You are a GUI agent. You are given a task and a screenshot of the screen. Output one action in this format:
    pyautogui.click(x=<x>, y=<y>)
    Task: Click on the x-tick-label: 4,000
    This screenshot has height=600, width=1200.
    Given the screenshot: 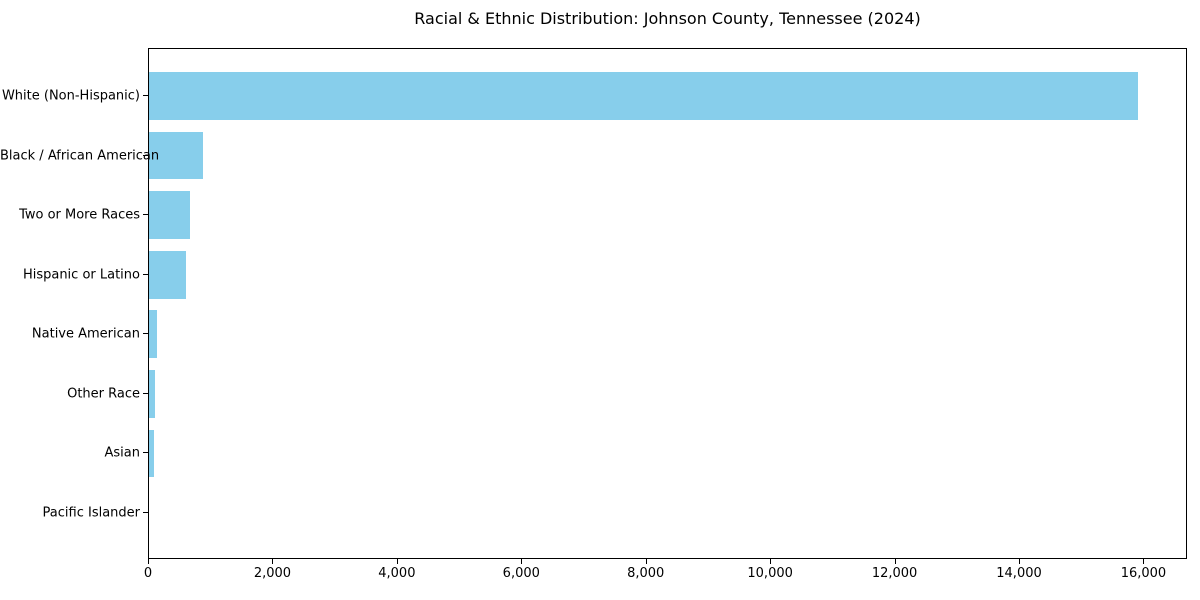 What is the action you would take?
    pyautogui.click(x=397, y=573)
    